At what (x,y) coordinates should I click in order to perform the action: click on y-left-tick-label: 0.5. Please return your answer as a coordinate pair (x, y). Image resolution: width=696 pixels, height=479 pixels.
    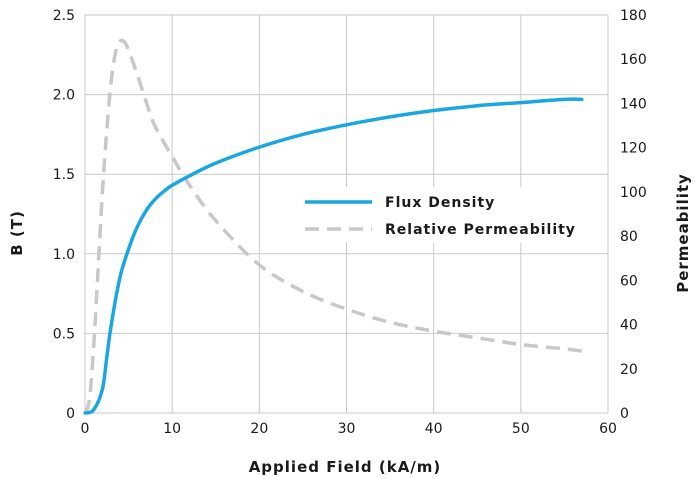
    Looking at the image, I should click on (64, 334).